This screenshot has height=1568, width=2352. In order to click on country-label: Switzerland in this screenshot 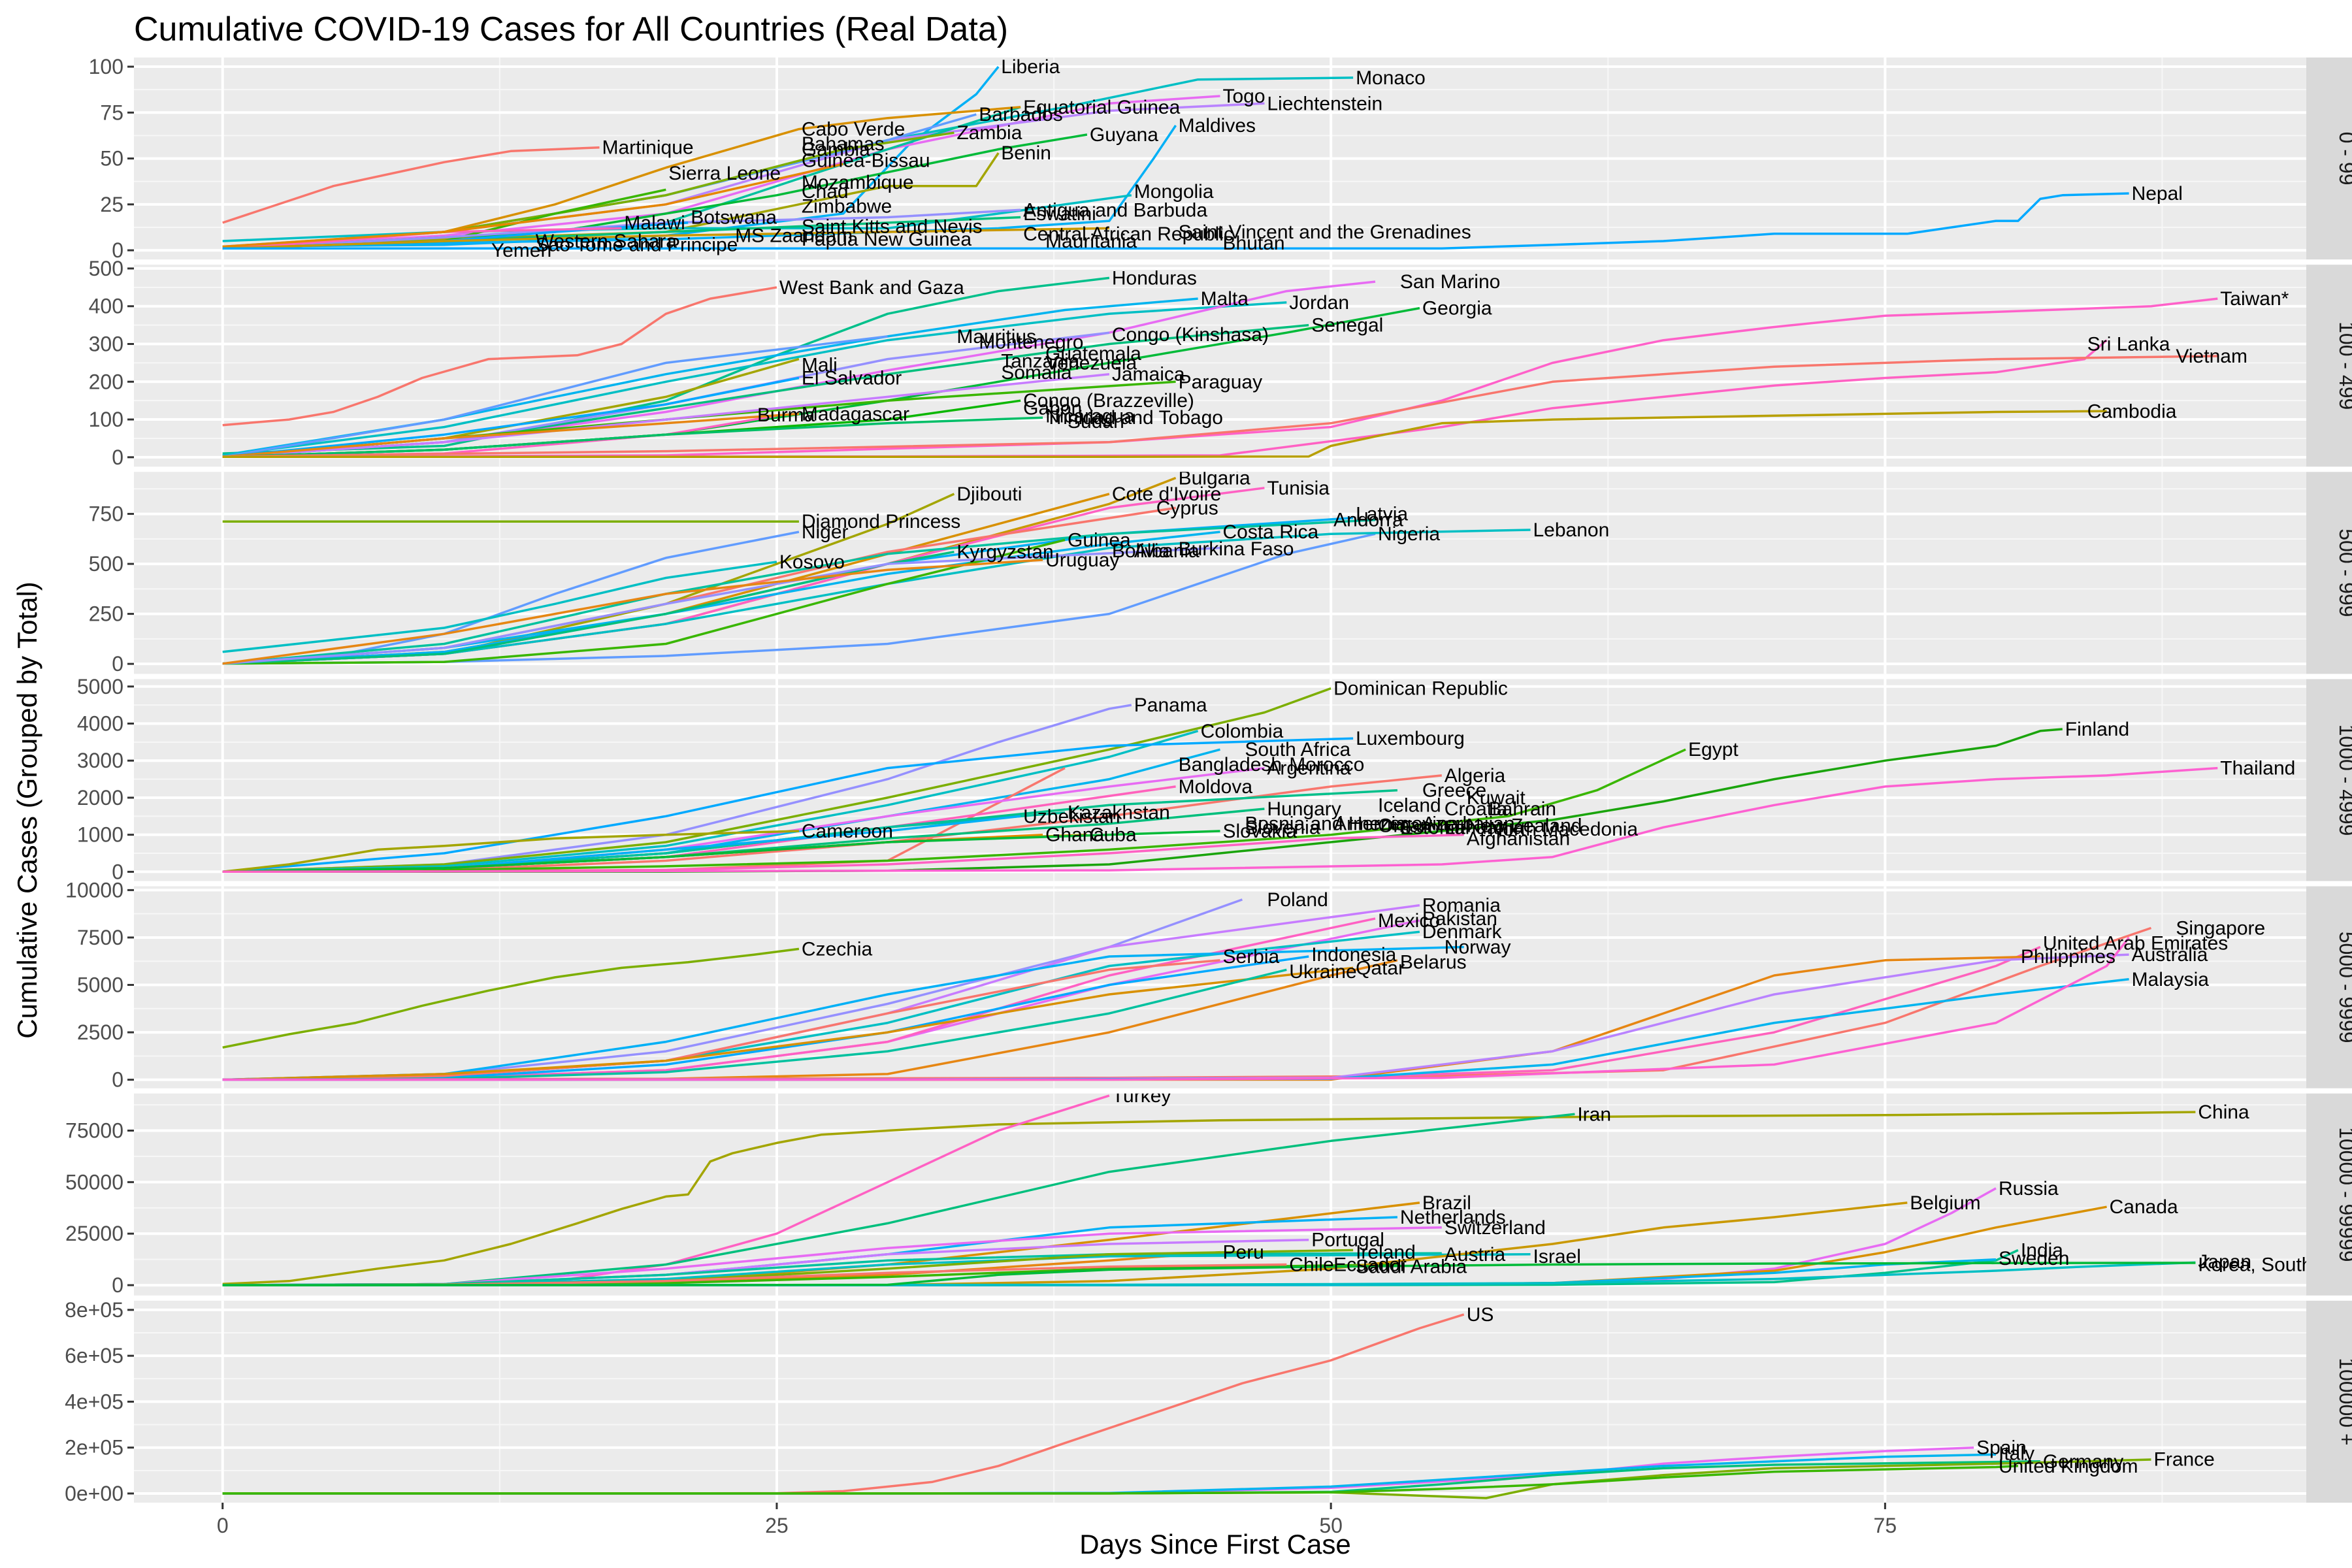, I will do `click(1495, 1228)`.